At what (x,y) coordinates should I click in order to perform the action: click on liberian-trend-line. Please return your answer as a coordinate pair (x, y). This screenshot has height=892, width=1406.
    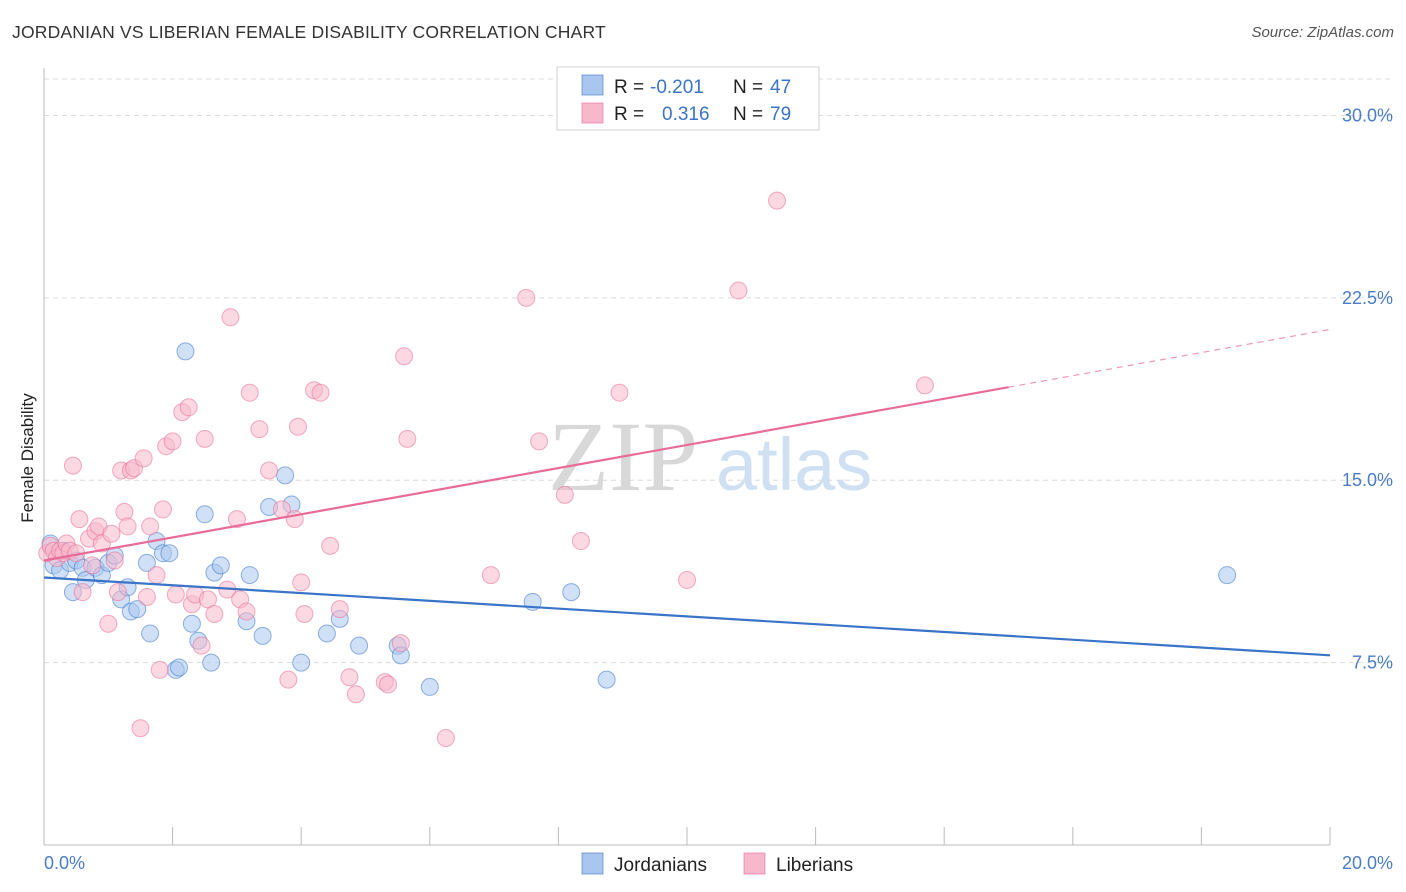
    Looking at the image, I should click on (526, 474).